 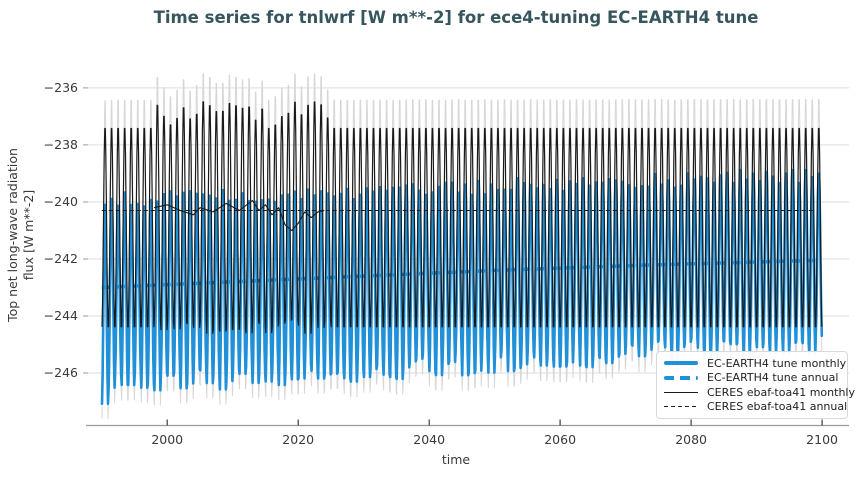 I want to click on y-tick-label: −242, so click(x=60, y=258).